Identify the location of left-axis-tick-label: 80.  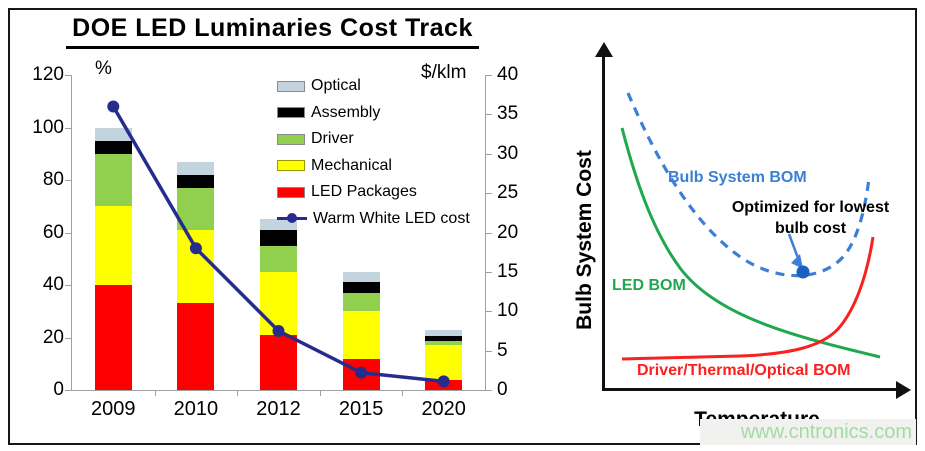
(53, 179).